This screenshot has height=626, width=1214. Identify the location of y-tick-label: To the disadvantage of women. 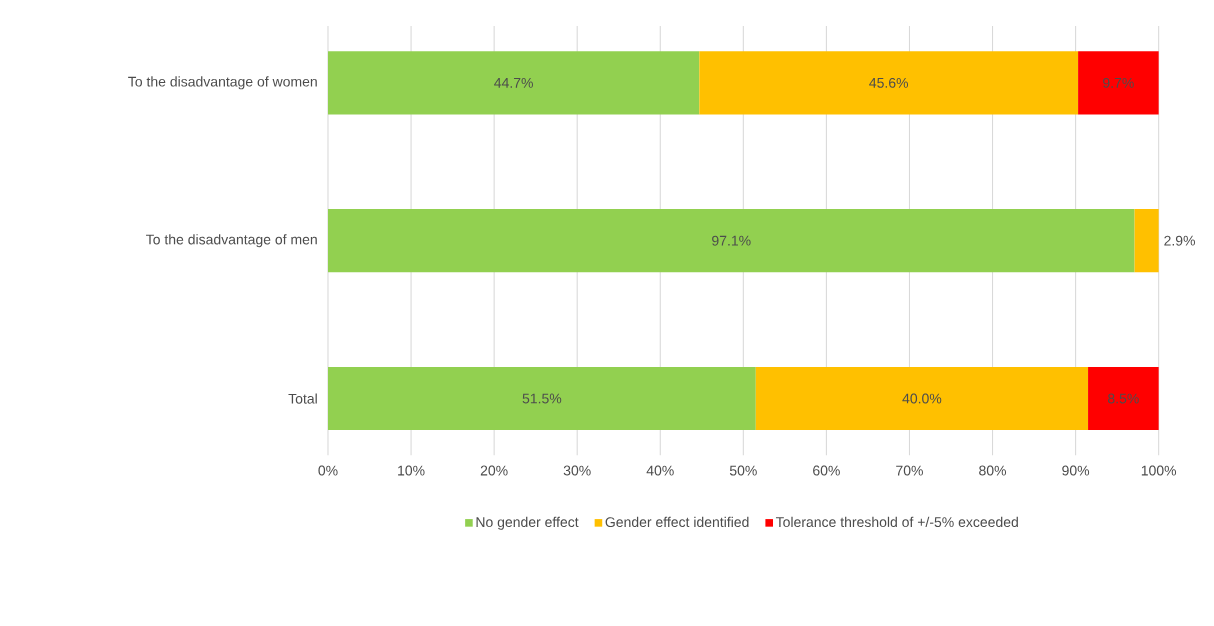
(222, 83).